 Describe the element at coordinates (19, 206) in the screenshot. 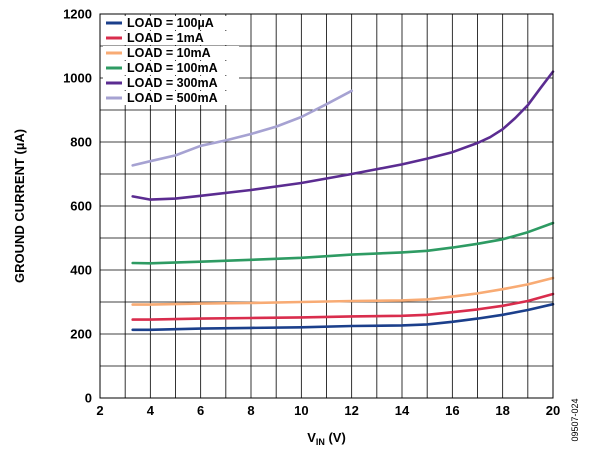

I see `y-axis-label: GROUND CURRENT (µA)` at that location.